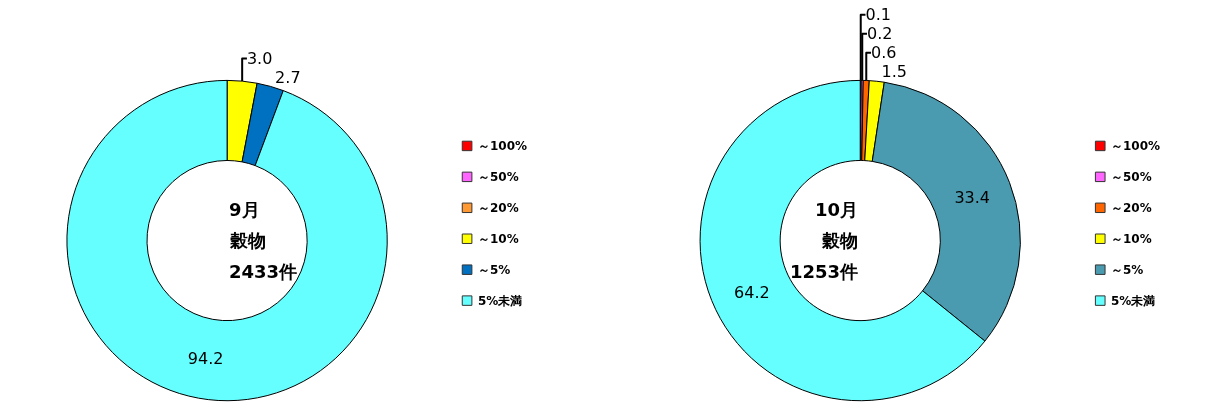 This screenshot has width=1226, height=418. What do you see at coordinates (894, 72) in the screenshot?
I see `data-label: 1.5` at bounding box center [894, 72].